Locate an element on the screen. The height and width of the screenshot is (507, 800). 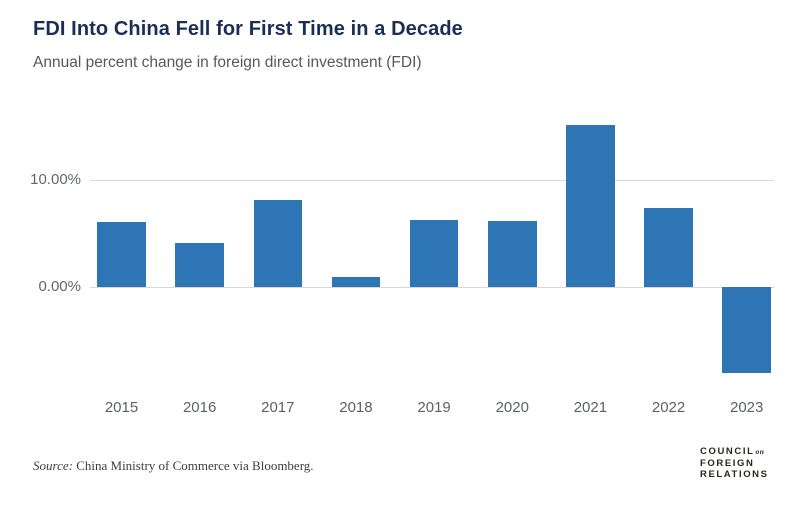
cfr-logo-line3: RELATIONS is located at coordinates (734, 474).